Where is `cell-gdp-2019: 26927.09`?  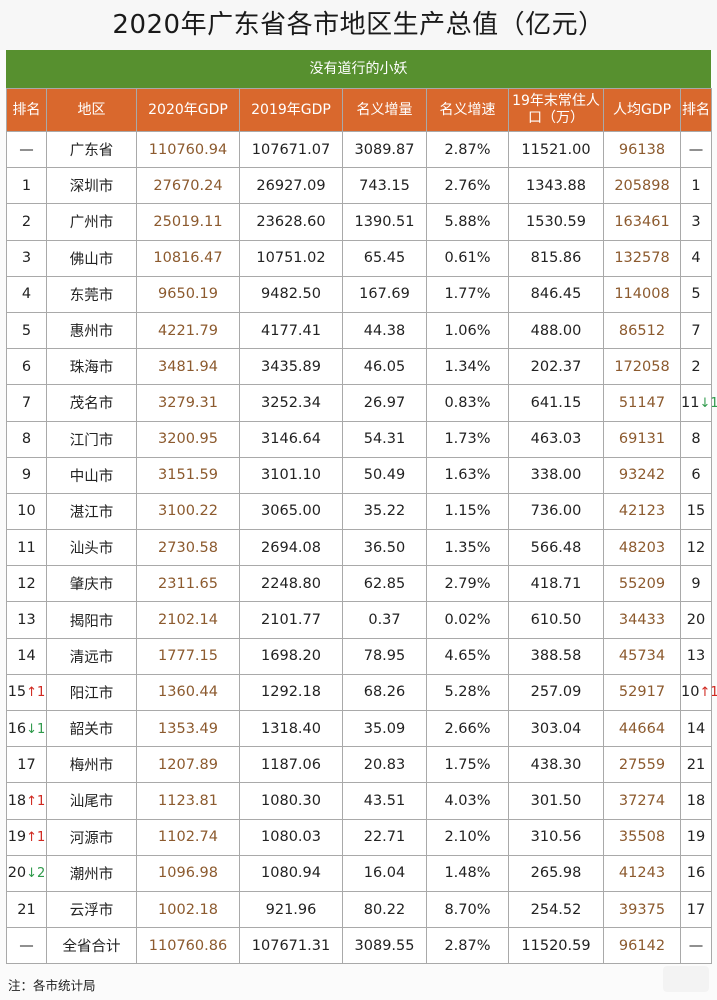 cell-gdp-2019: 26927.09 is located at coordinates (291, 186).